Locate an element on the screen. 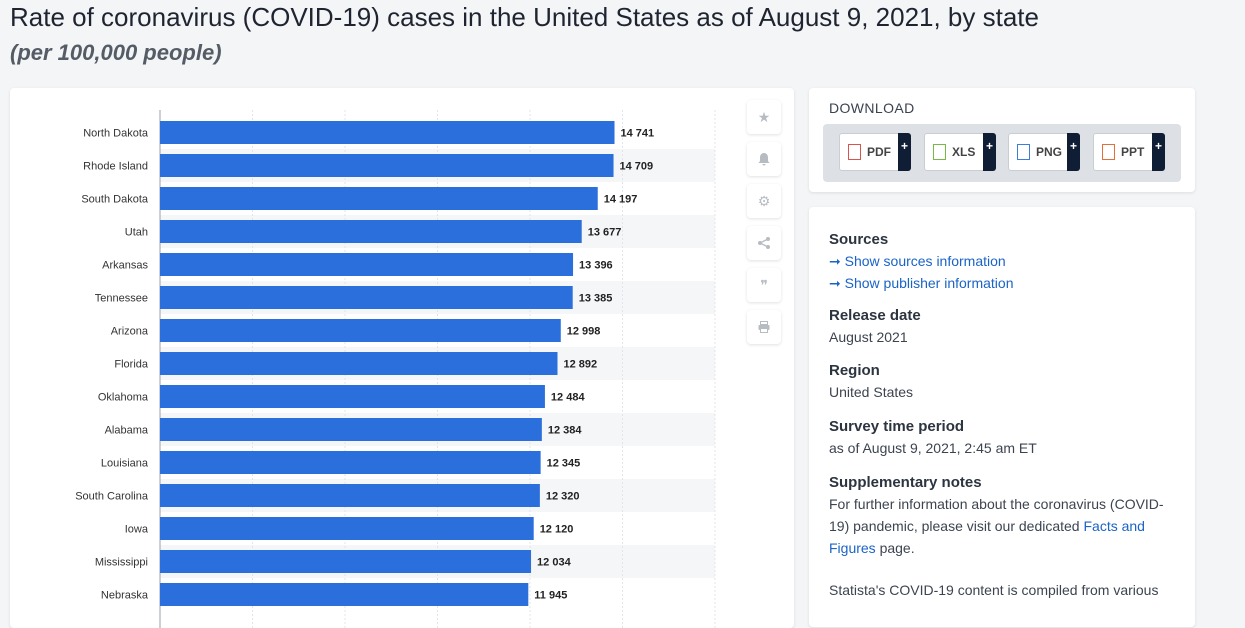  value-label: 13 396 is located at coordinates (596, 266).